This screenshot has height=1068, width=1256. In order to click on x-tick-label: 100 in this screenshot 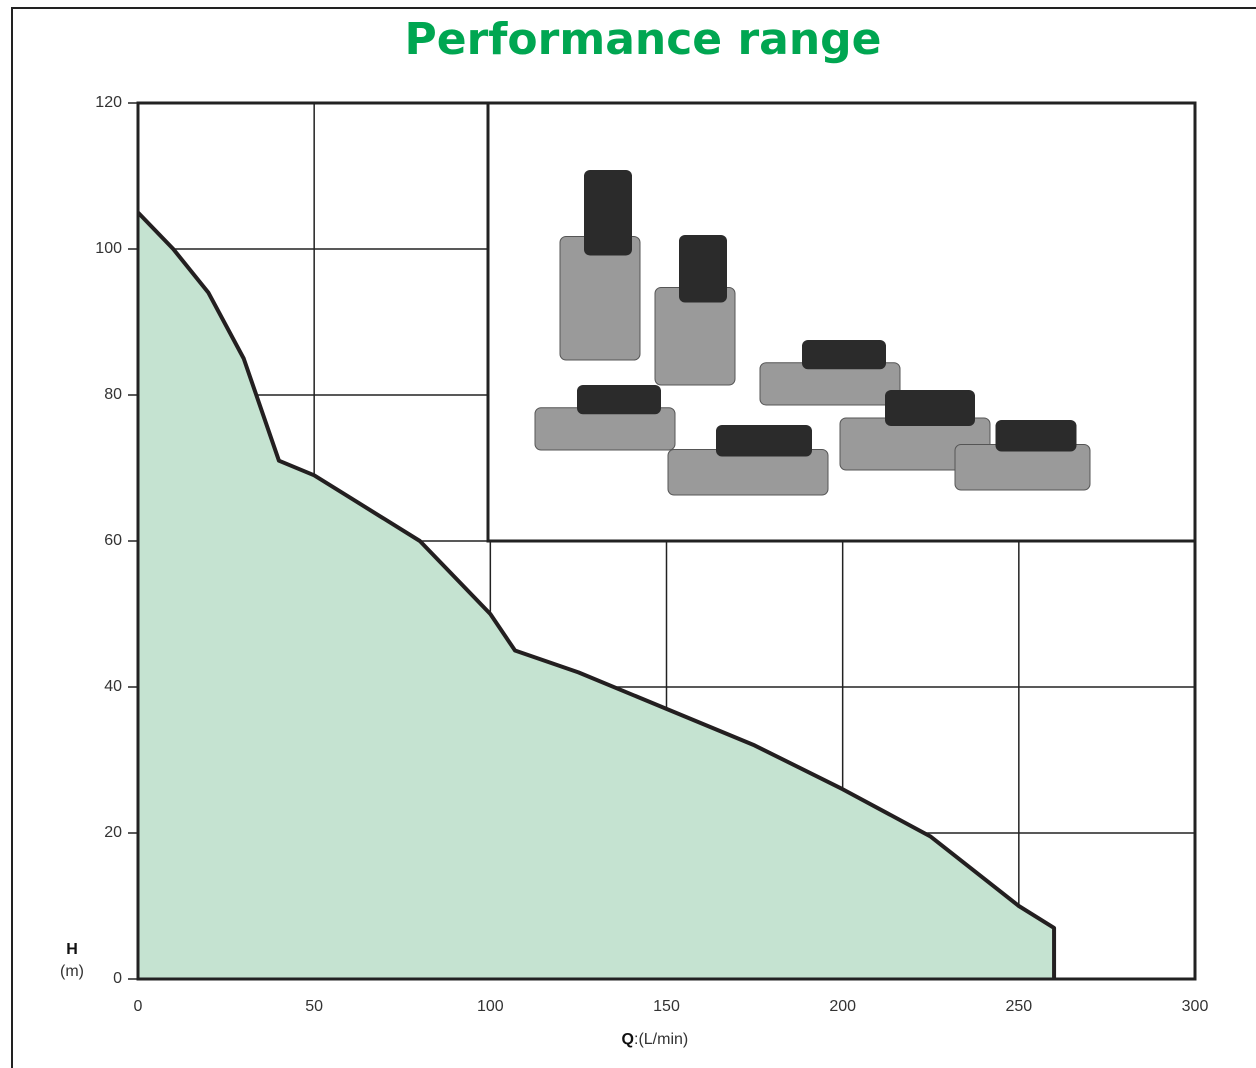, I will do `click(490, 1006)`.